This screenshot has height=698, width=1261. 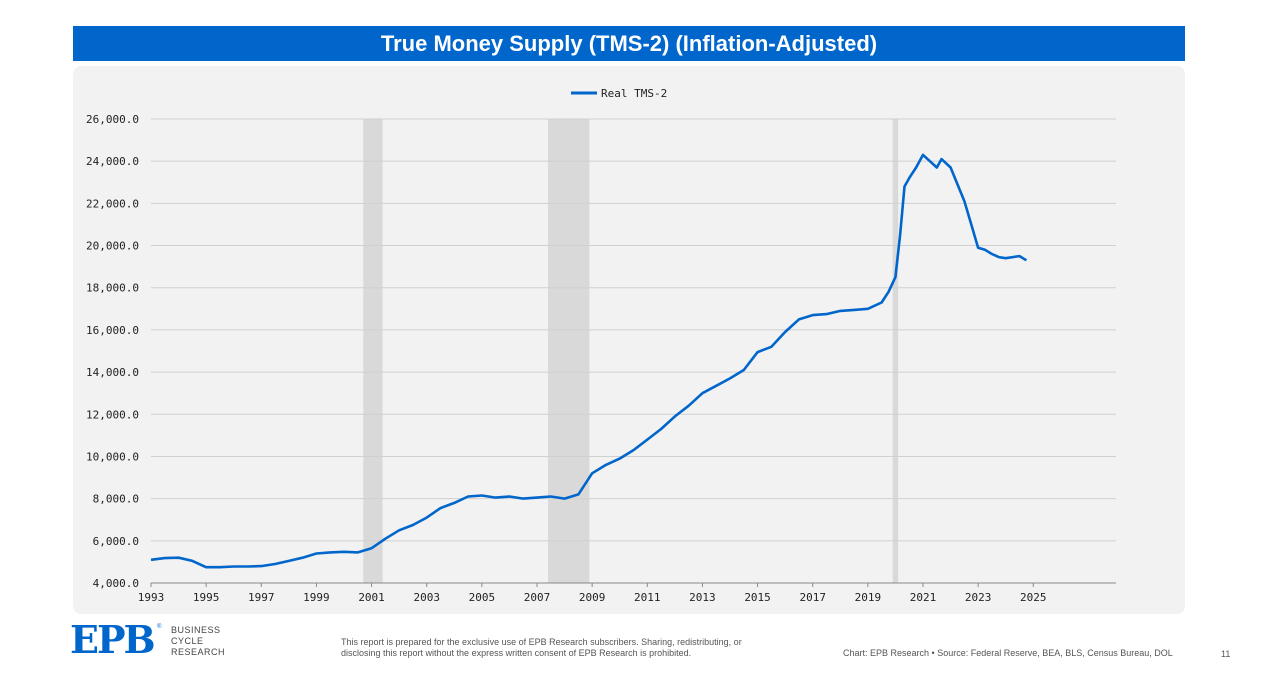 What do you see at coordinates (151, 597) in the screenshot?
I see `x-tick-label: 1993` at bounding box center [151, 597].